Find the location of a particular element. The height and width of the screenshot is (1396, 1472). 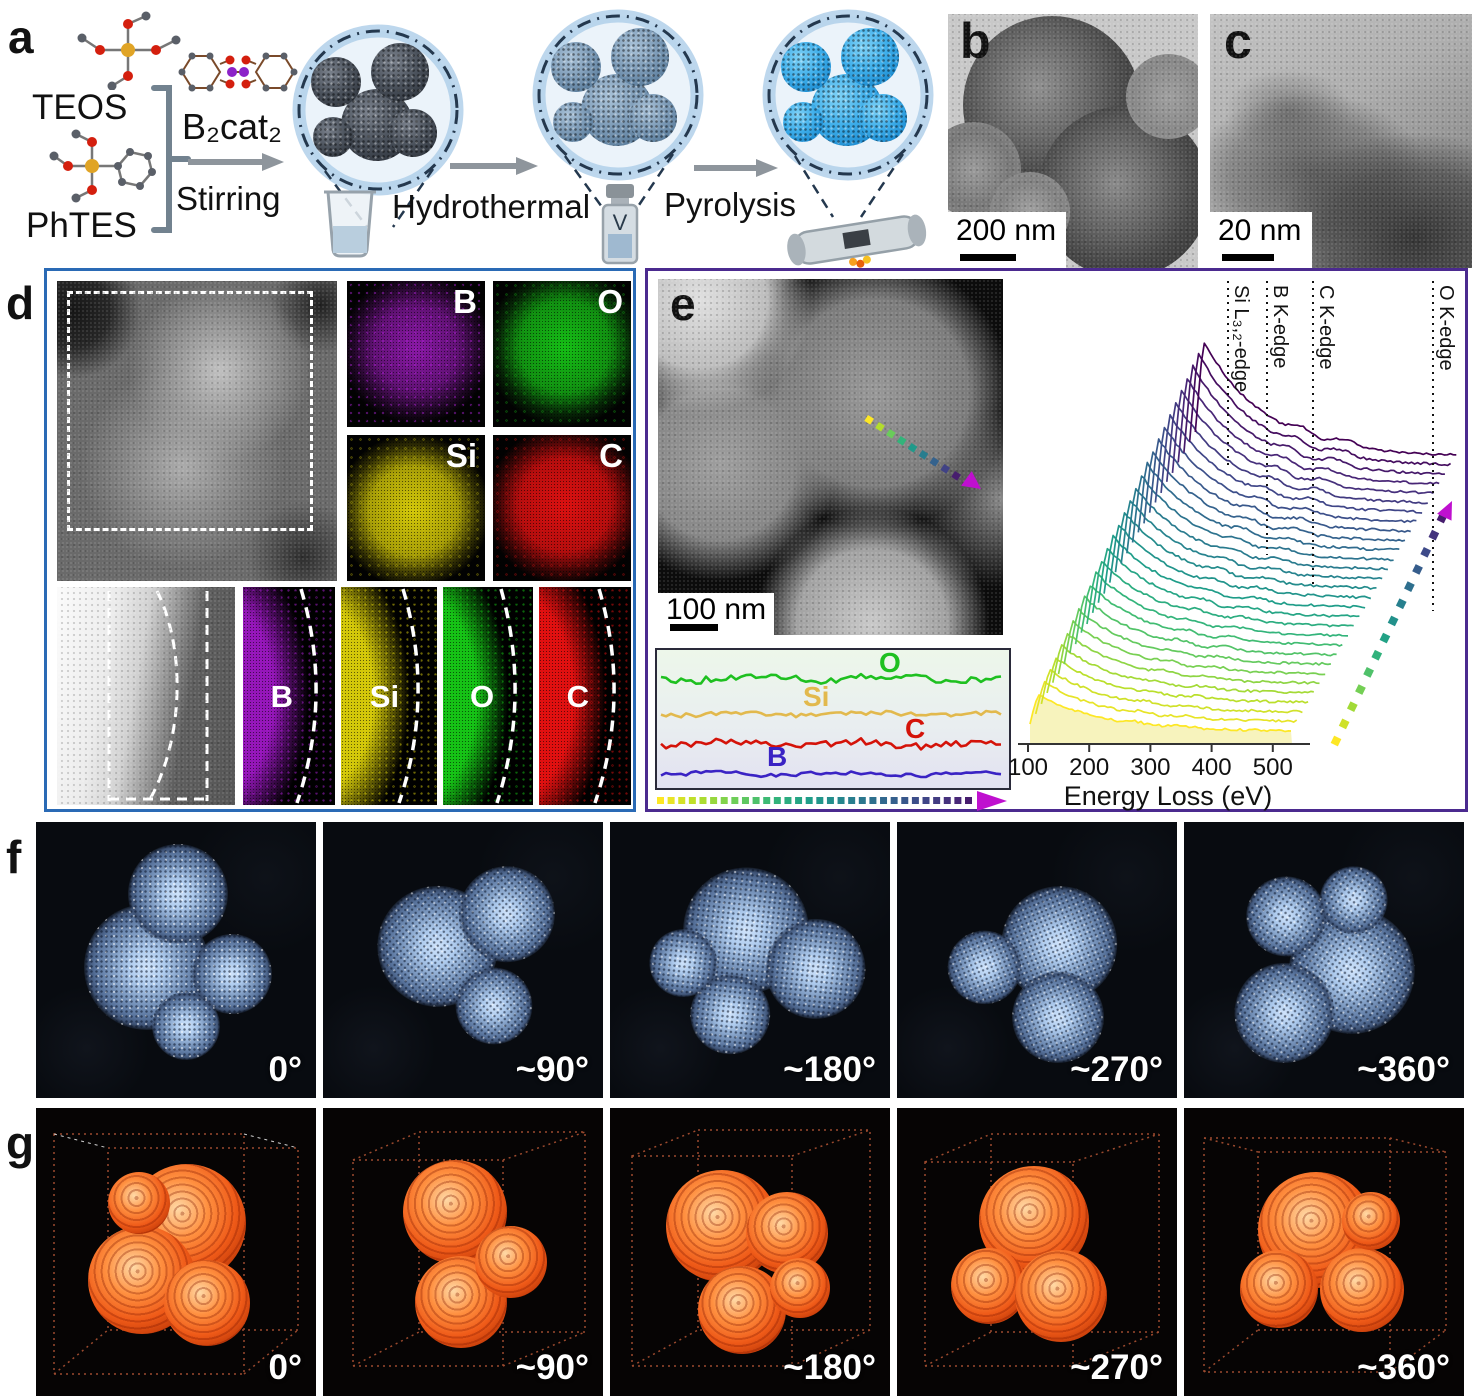

eds-map-o: O is located at coordinates (562, 354).